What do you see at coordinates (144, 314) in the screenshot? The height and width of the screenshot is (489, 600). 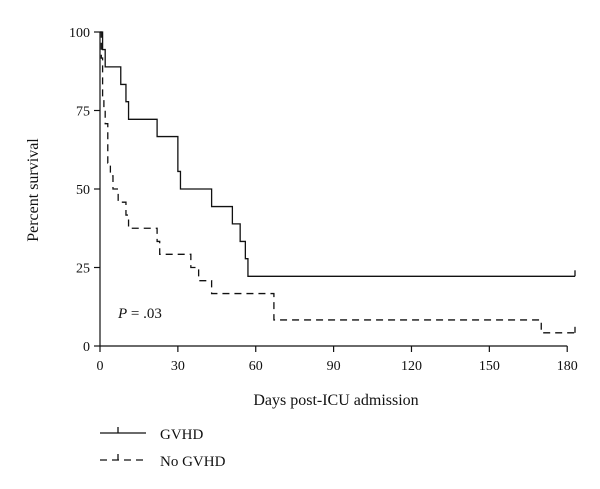 I see `p-value-text: = .03` at bounding box center [144, 314].